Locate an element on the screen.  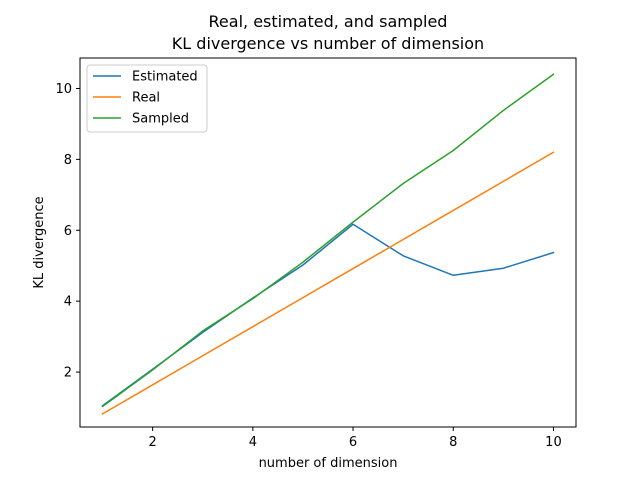
x-tick-label: 8 is located at coordinates (453, 442).